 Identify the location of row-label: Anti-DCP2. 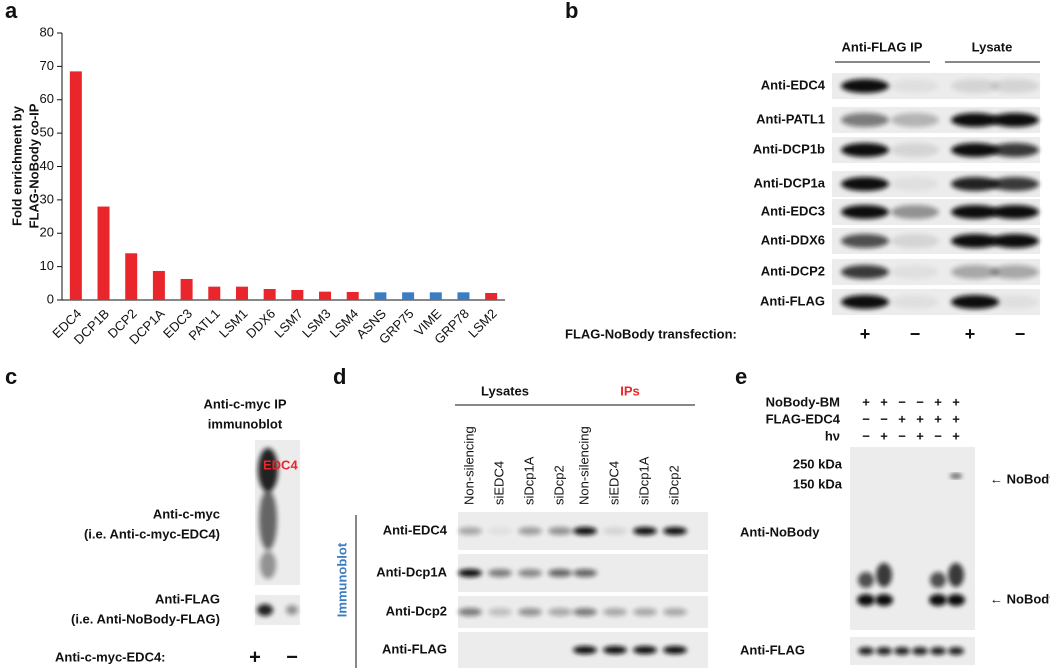
(793, 270).